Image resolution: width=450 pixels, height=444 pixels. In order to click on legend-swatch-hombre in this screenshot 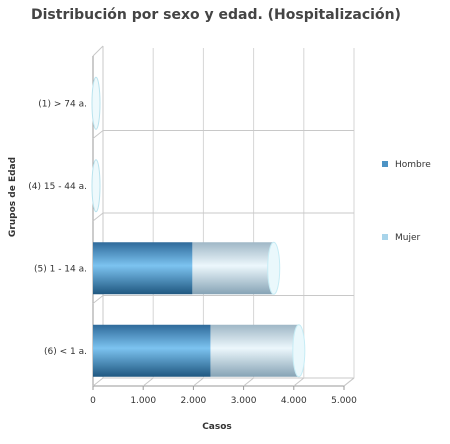, I will do `click(385, 164)`.